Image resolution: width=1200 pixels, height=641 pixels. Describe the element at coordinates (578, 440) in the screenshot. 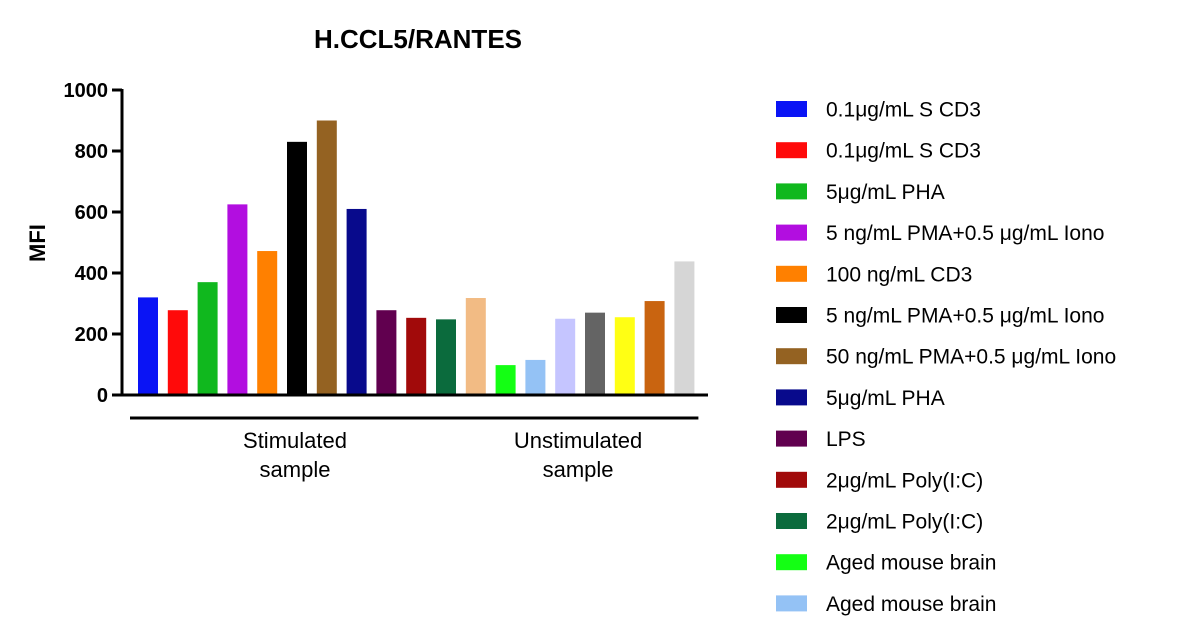

I see `group-label: Unstimulated` at that location.